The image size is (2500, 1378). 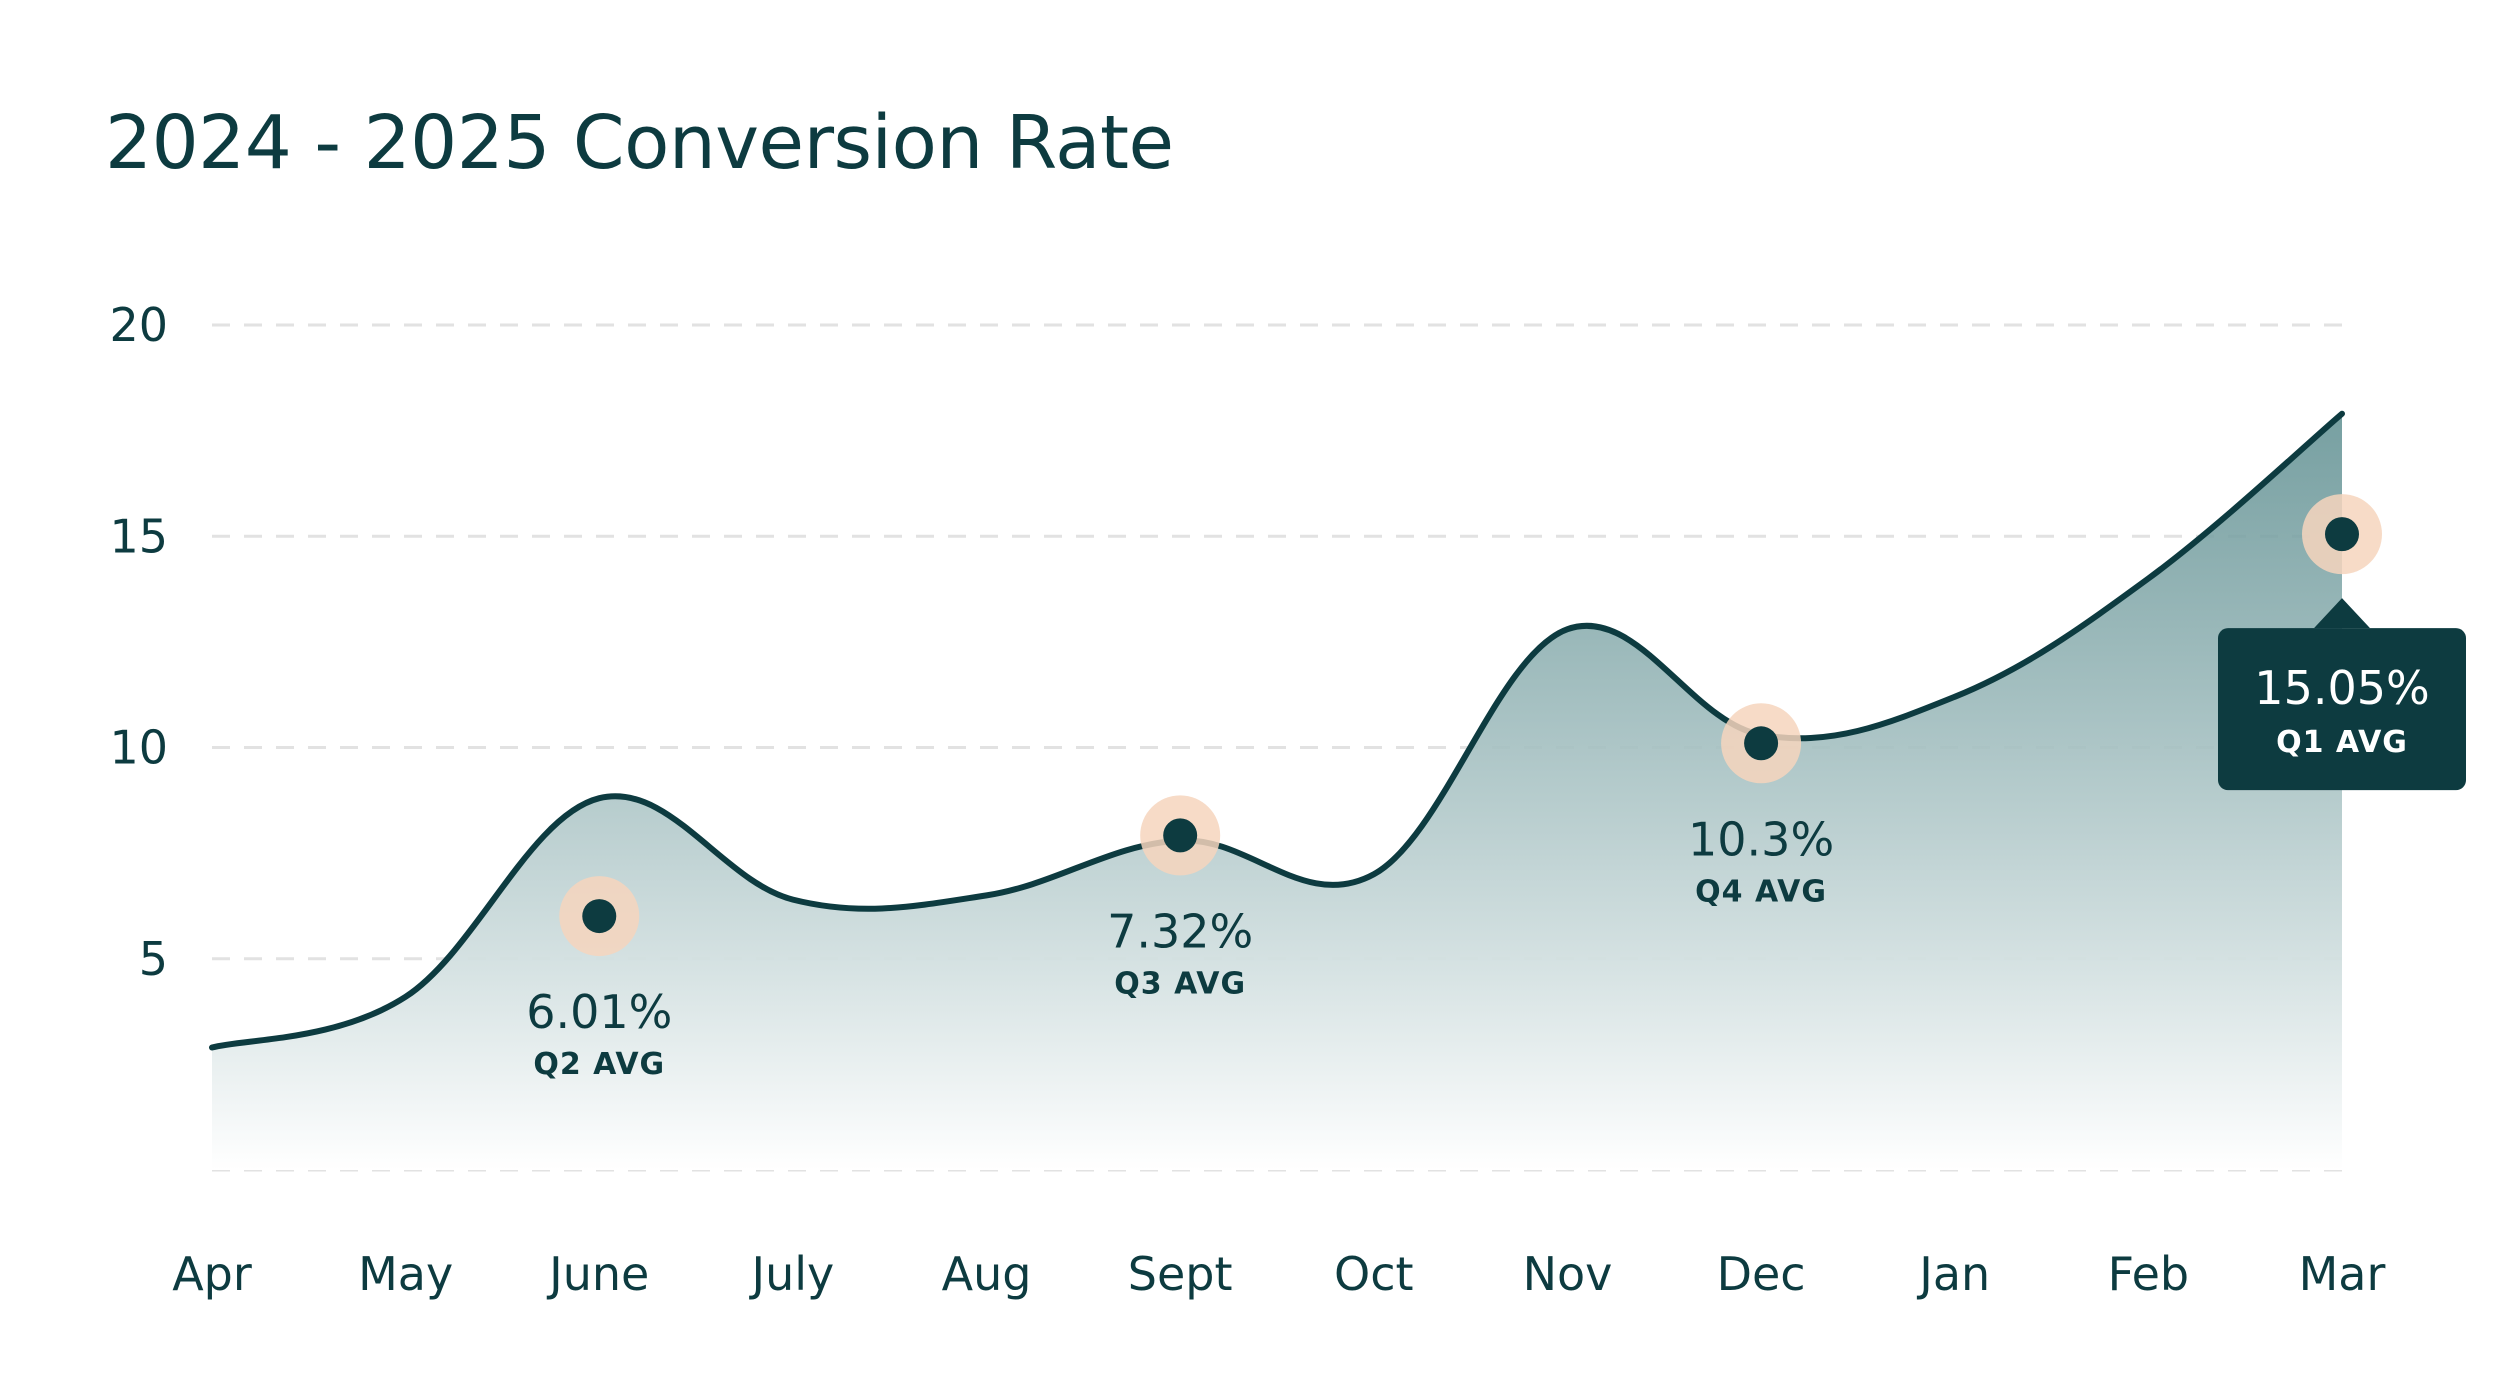 I want to click on annotation-value: 15.05%, so click(x=2341, y=688).